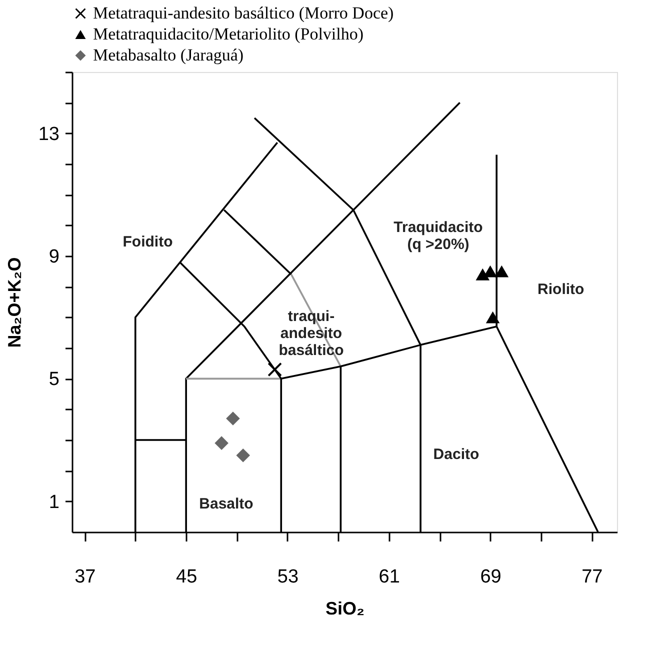 The image size is (660, 650). What do you see at coordinates (54, 379) in the screenshot?
I see `y-tick-label: 5` at bounding box center [54, 379].